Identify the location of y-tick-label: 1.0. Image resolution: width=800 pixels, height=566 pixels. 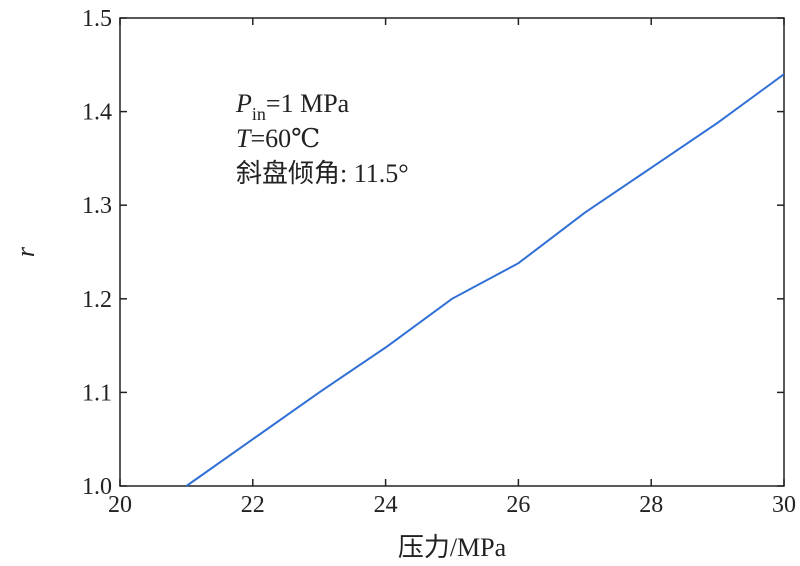
(97, 487).